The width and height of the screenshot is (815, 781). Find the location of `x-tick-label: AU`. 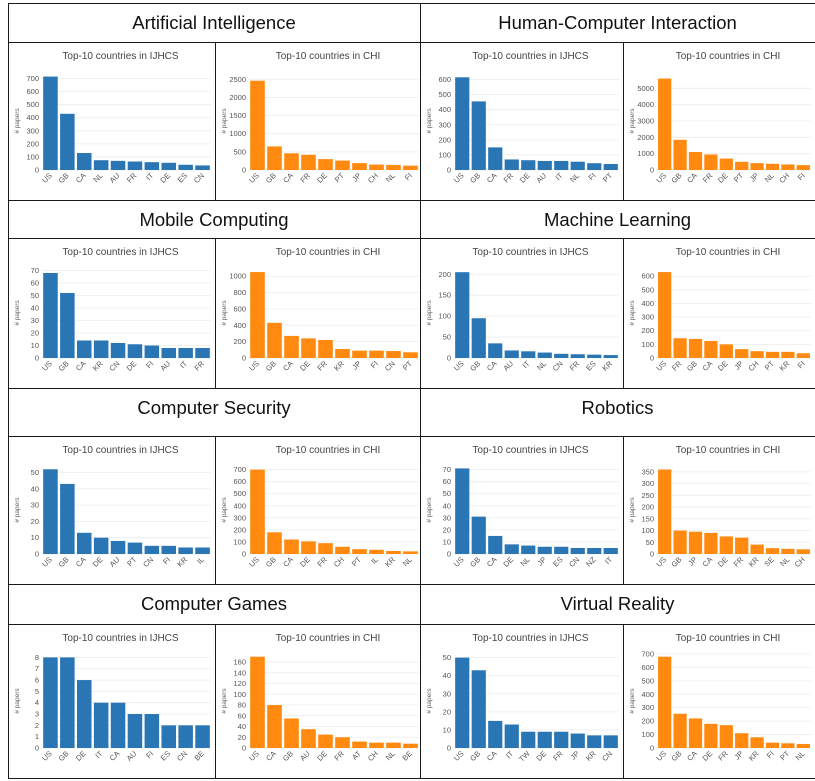

x-tick-label: AU is located at coordinates (541, 178).